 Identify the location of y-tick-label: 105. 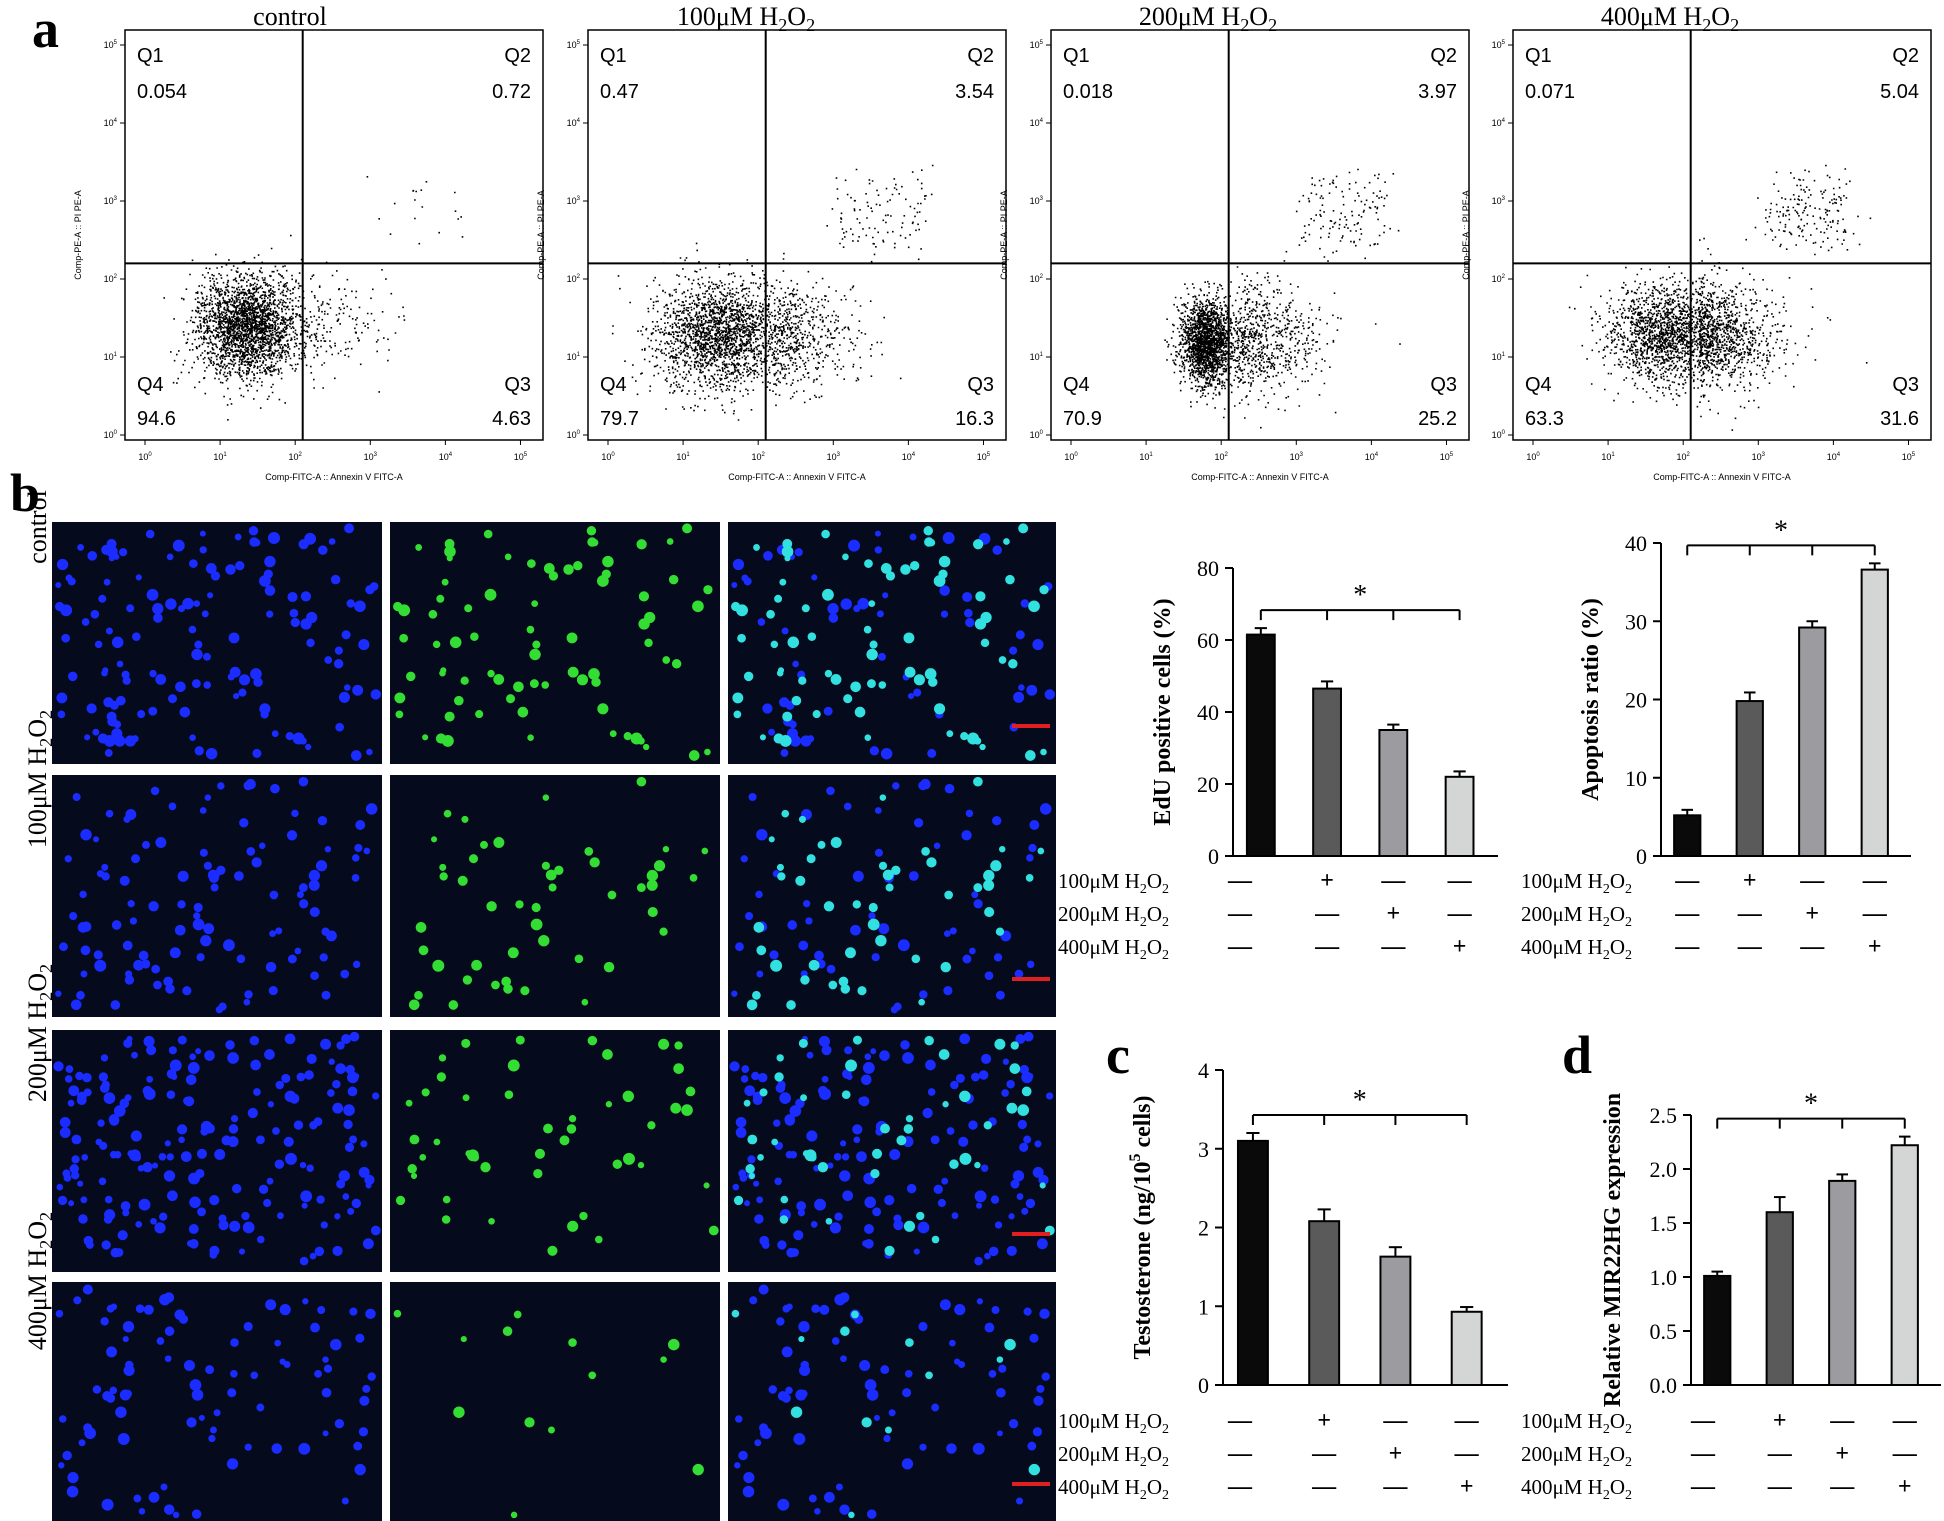
(574, 45).